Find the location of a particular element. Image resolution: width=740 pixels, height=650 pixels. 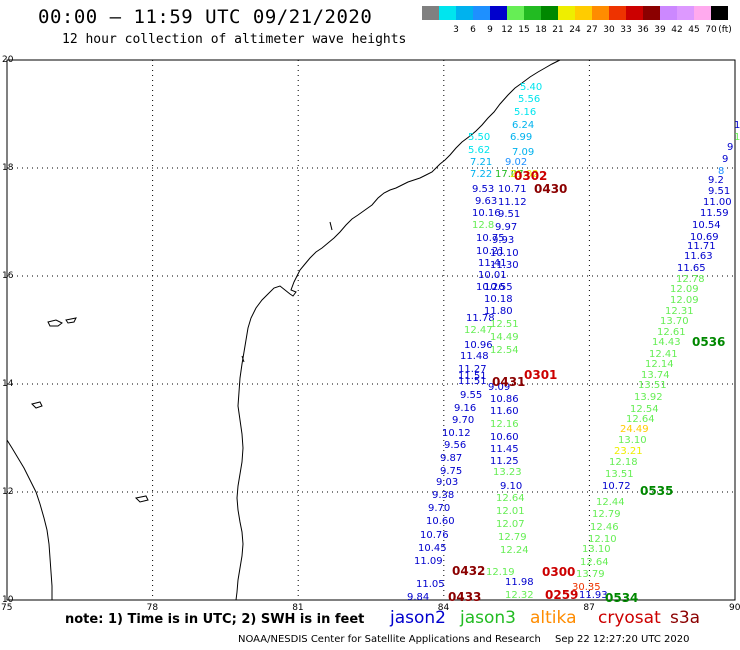

wave-height-label: 13.10 is located at coordinates (596, 549).